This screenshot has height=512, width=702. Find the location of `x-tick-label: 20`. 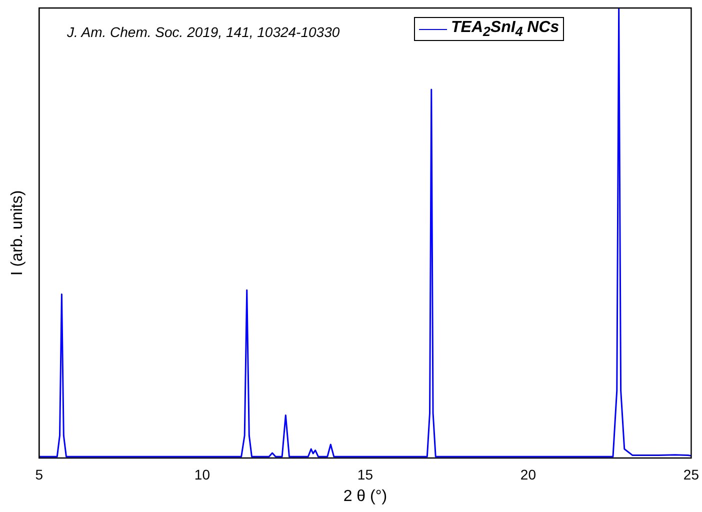

x-tick-label: 20 is located at coordinates (528, 474).